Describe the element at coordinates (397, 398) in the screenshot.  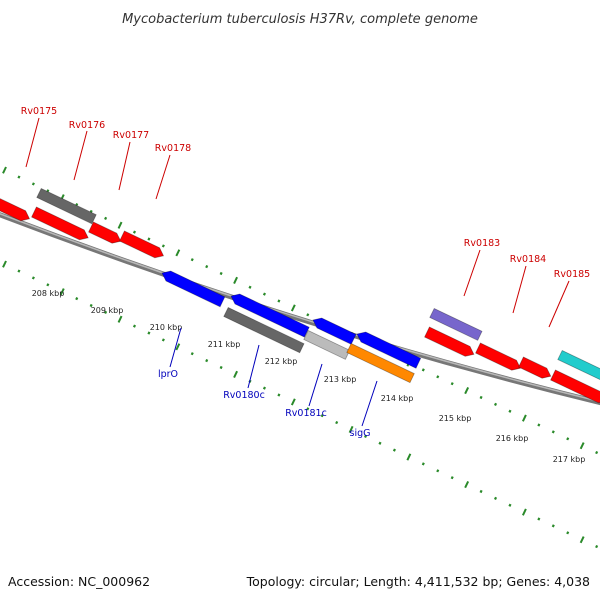
I see `scale-tick-label: 214 kbp` at that location.